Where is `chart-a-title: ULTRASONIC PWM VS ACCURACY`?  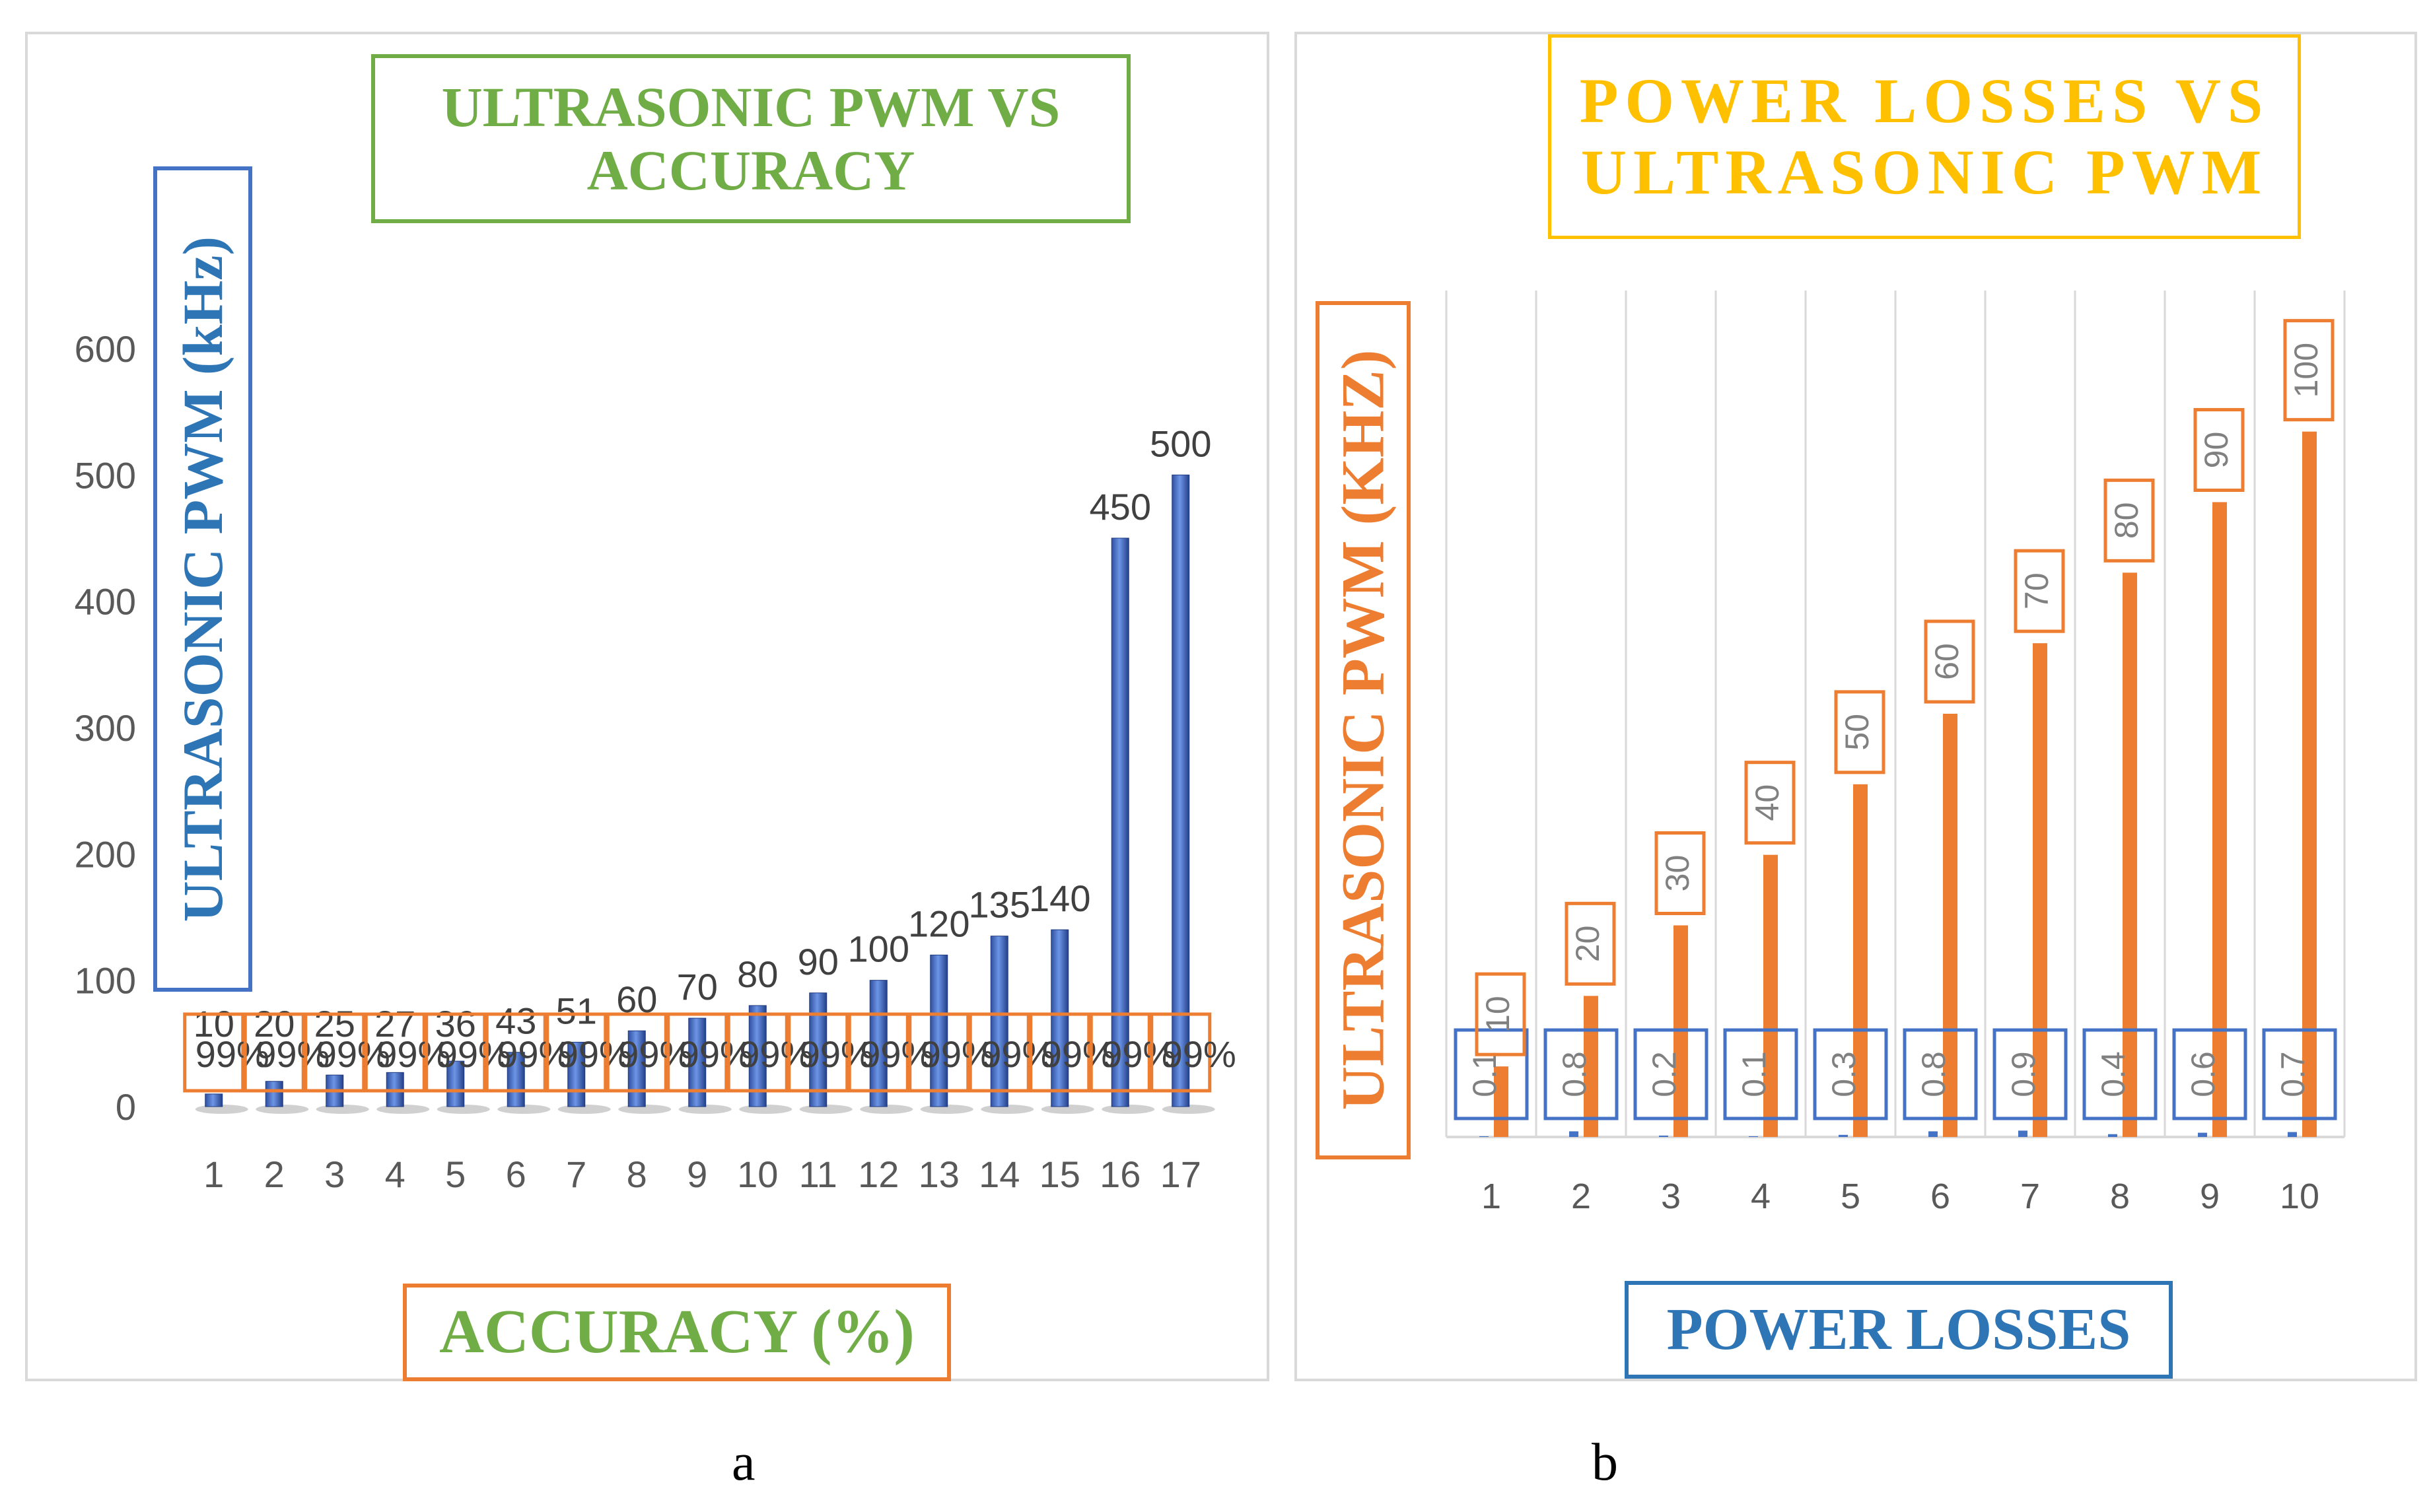
chart-a-title: ULTRASONIC PWM VS ACCURACY is located at coordinates (751, 139).